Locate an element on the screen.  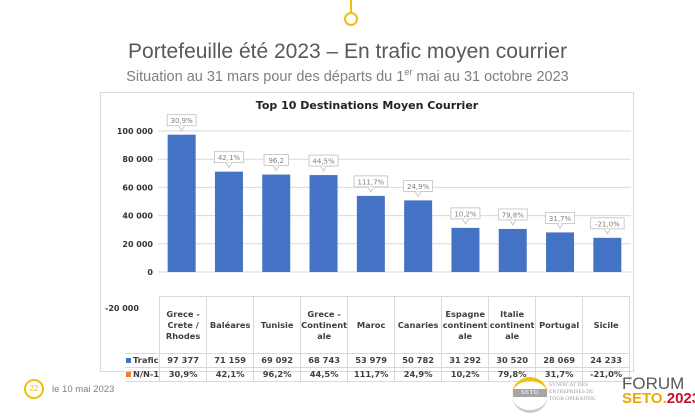
category-line: Maroc is located at coordinates (371, 324).